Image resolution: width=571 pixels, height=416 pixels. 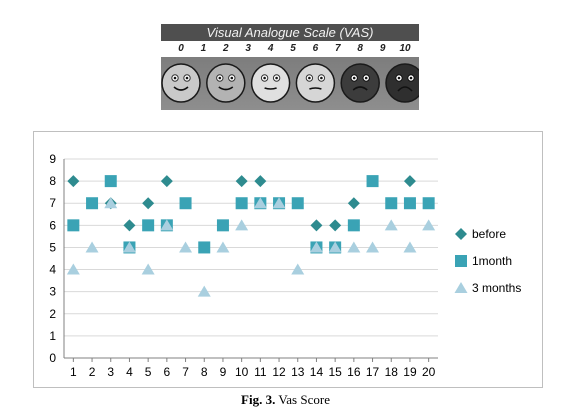 What do you see at coordinates (223, 372) in the screenshot?
I see `x-tick-label: 9` at bounding box center [223, 372].